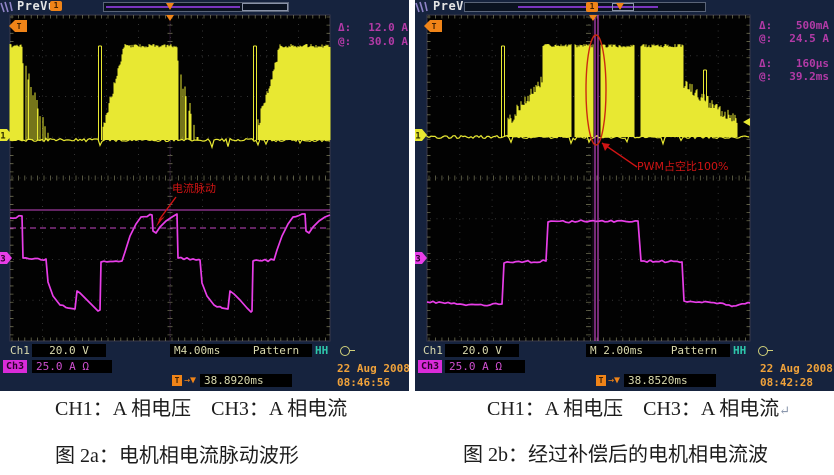 Image resolution: width=834 pixels, height=475 pixels. I want to click on delta-value: 160µs, so click(812, 63).